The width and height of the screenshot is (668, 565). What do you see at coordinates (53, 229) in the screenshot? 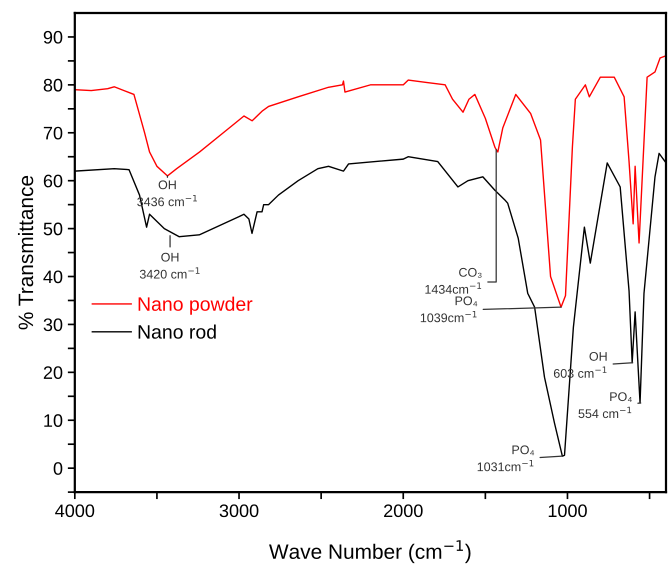
I see `y-tick-label: 50` at bounding box center [53, 229].